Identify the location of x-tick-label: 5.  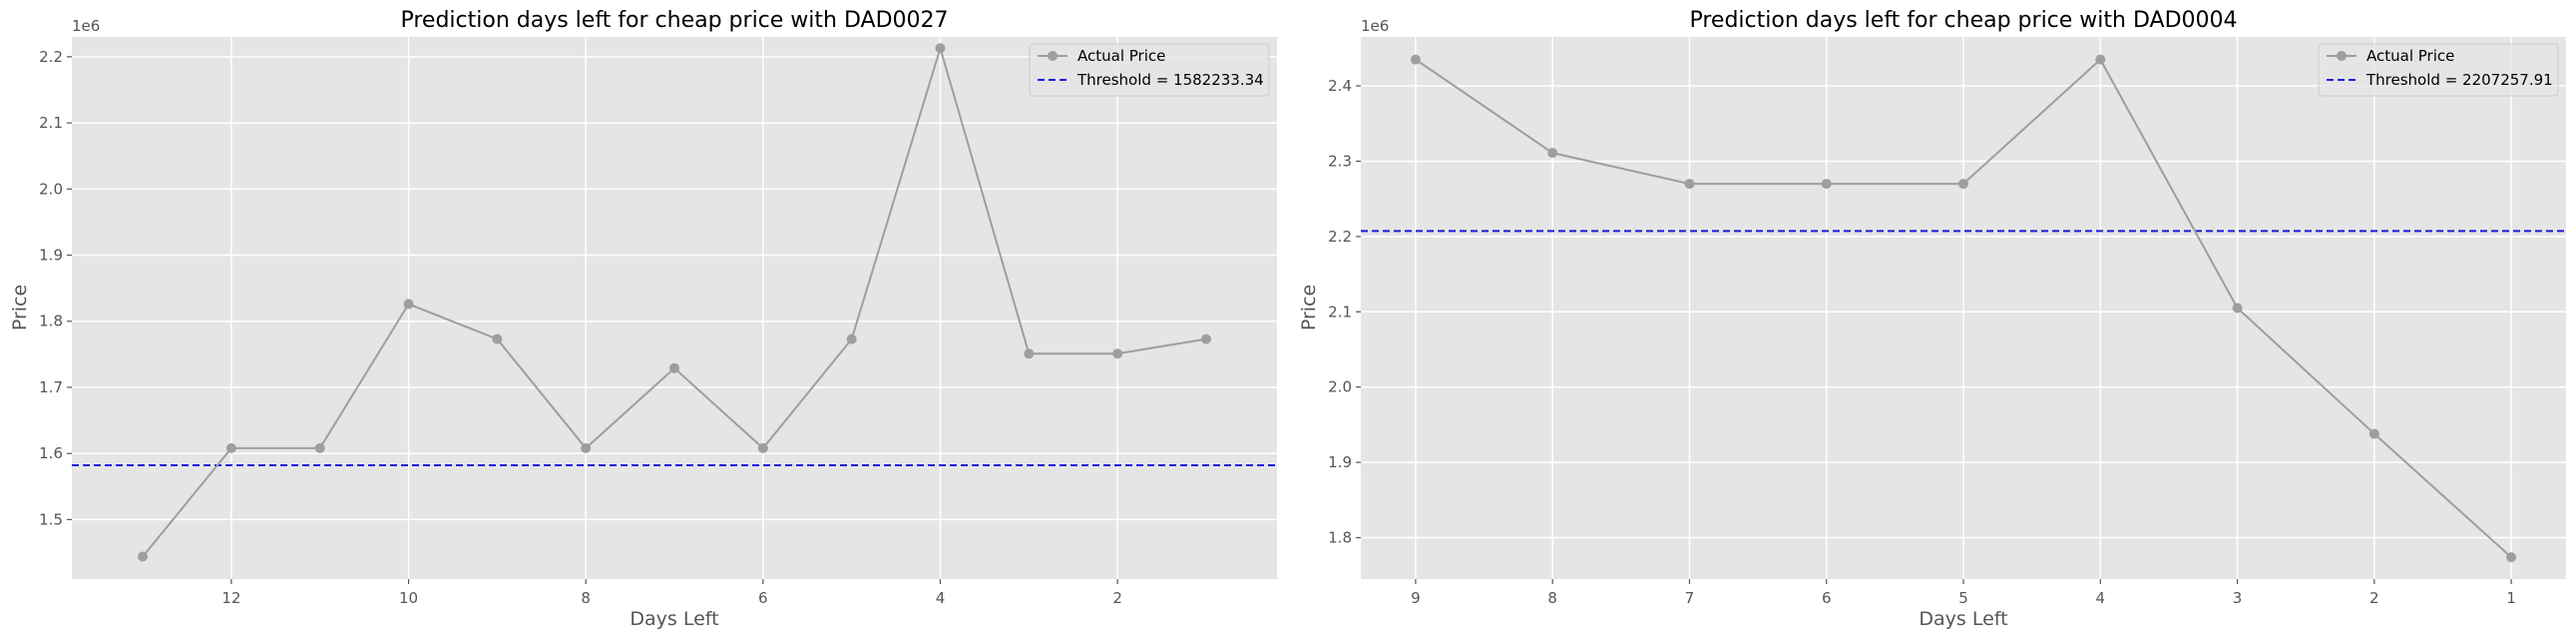
(1963, 598).